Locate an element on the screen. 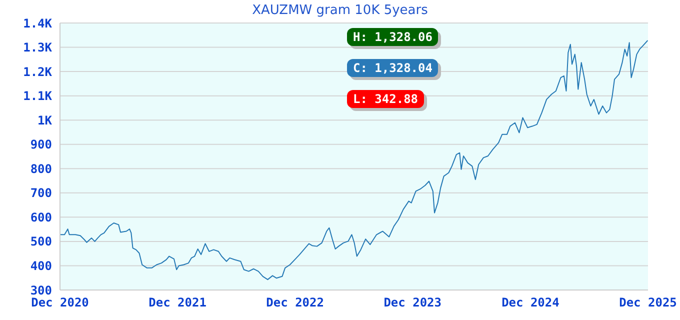 This screenshot has width=680, height=320. x-tick-label: Dec 2020 is located at coordinates (60, 303).